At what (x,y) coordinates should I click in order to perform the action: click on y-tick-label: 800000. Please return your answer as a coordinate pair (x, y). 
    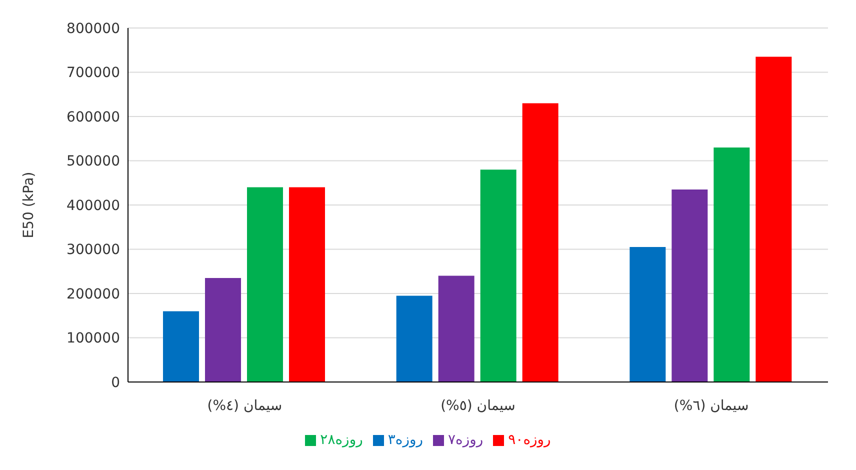
    Looking at the image, I should click on (93, 28).